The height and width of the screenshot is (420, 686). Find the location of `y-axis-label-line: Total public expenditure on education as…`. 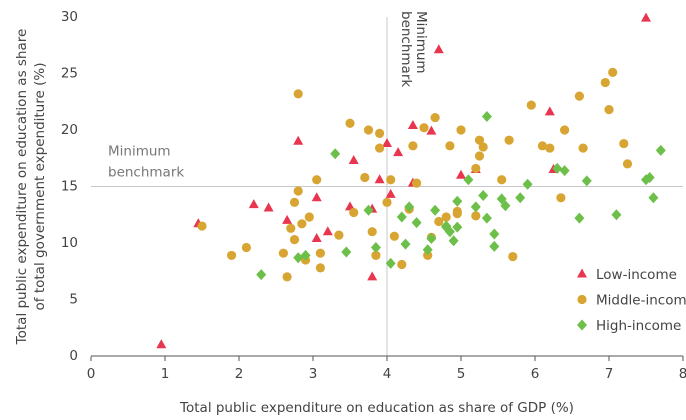

y-axis-label-line: Total public expenditure on education as… is located at coordinates (22, 187).